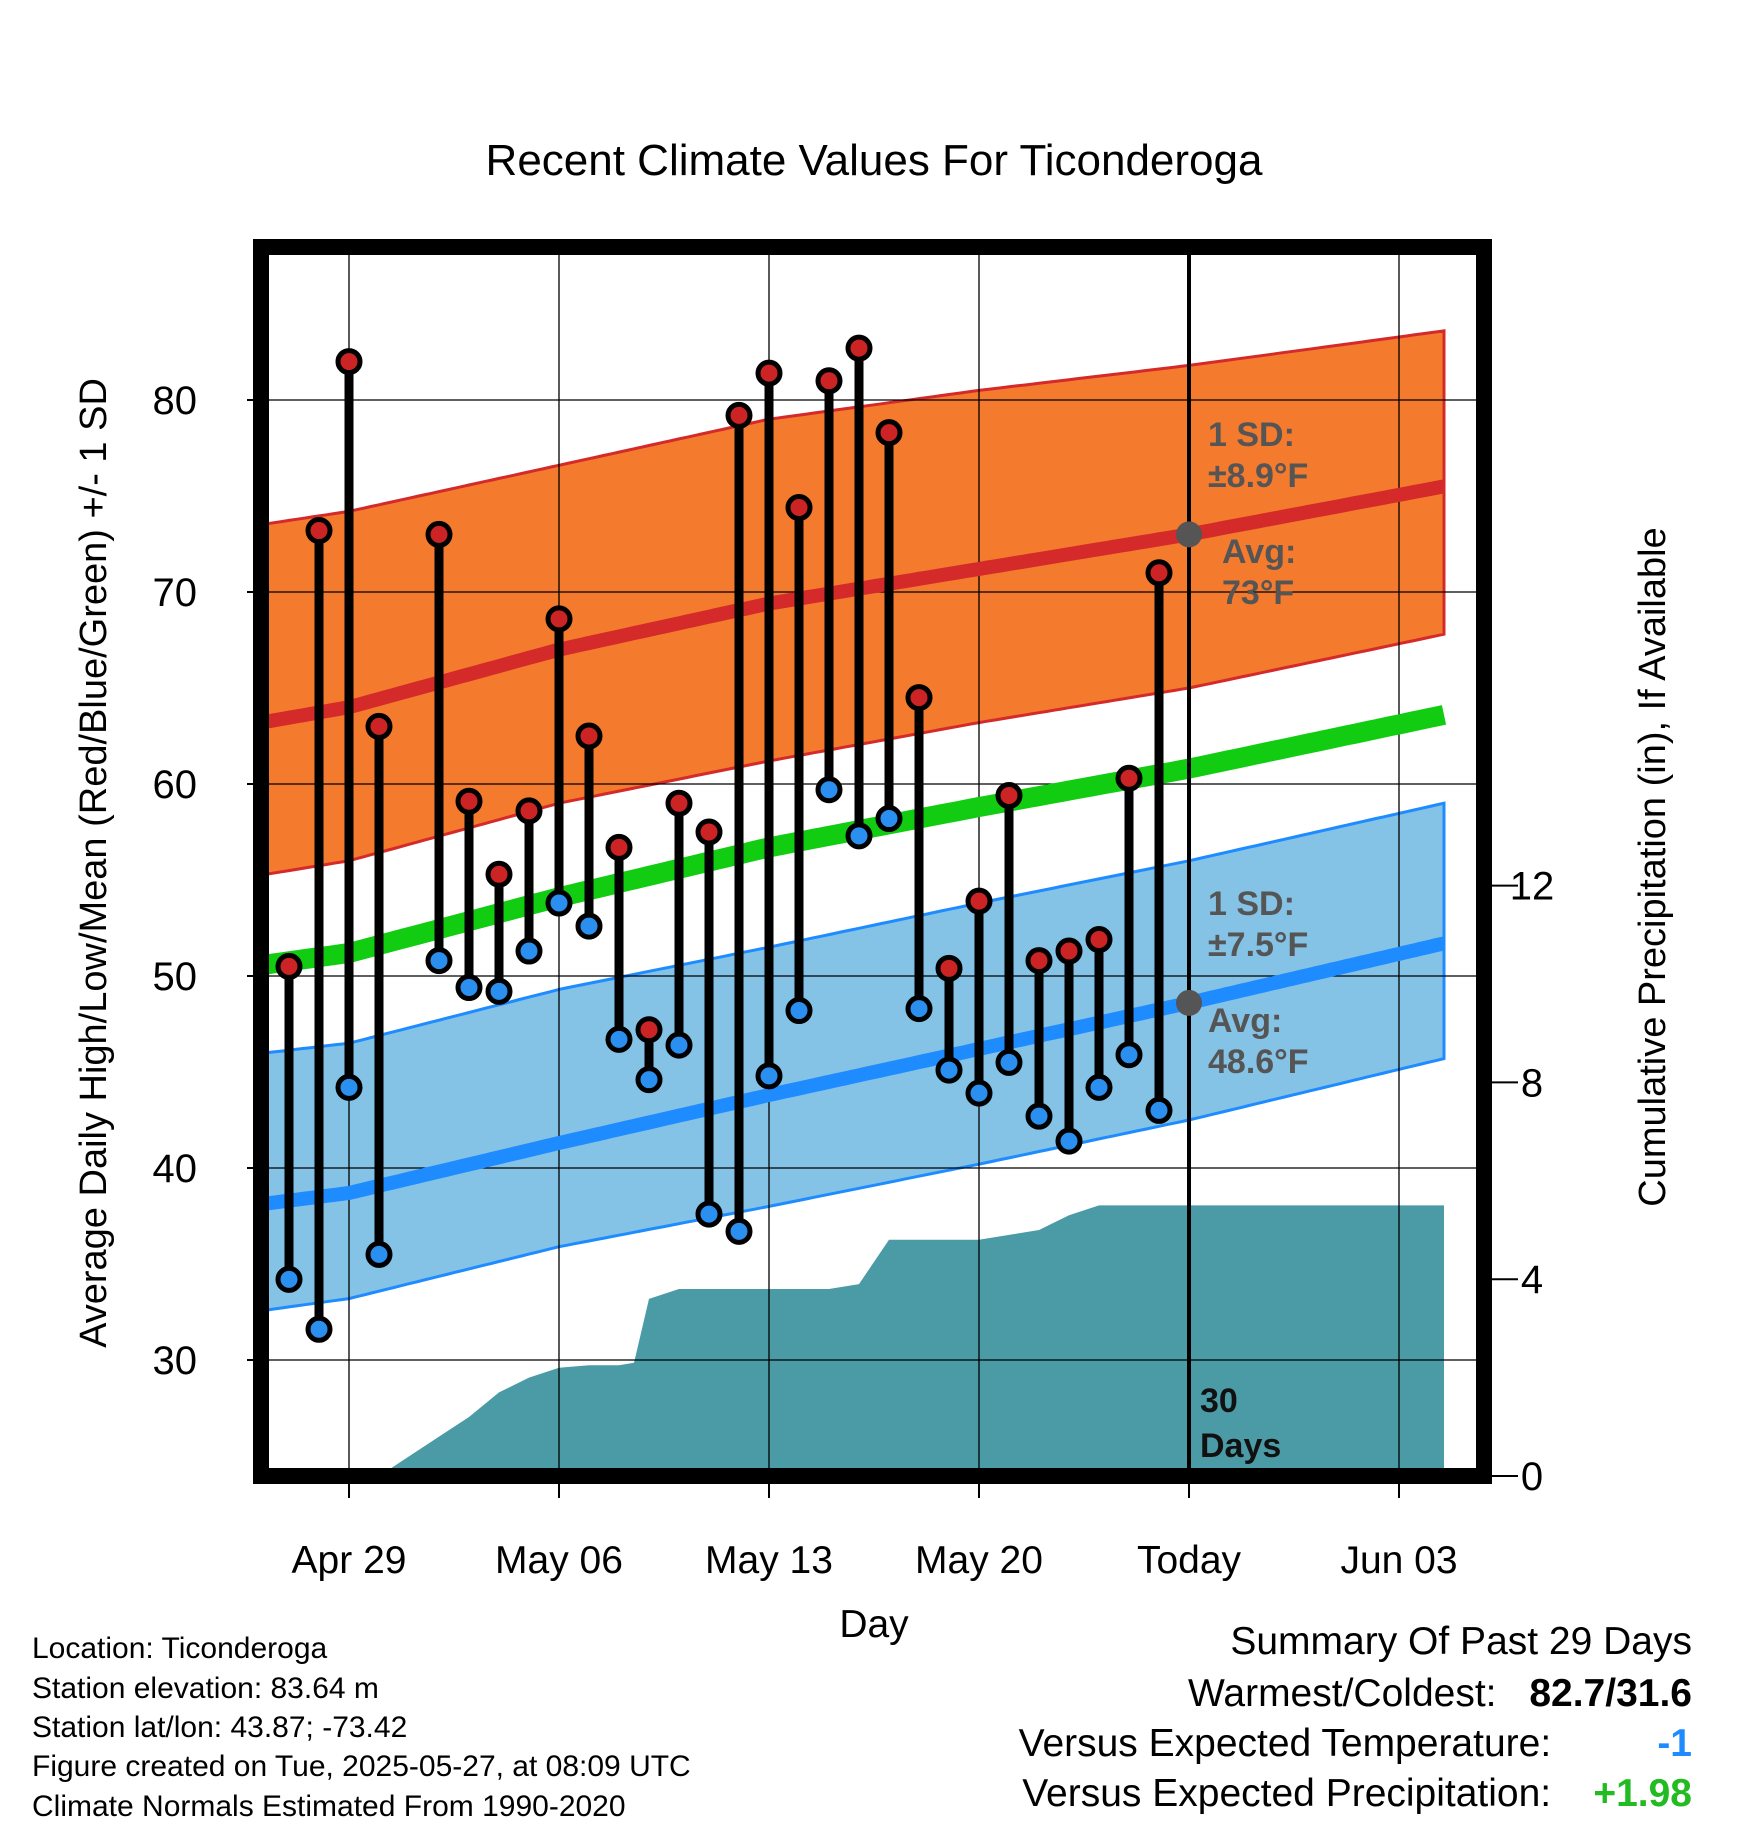 The image size is (1748, 1828). Describe the element at coordinates (175, 785) in the screenshot. I see `y-tick-label: 60` at that location.